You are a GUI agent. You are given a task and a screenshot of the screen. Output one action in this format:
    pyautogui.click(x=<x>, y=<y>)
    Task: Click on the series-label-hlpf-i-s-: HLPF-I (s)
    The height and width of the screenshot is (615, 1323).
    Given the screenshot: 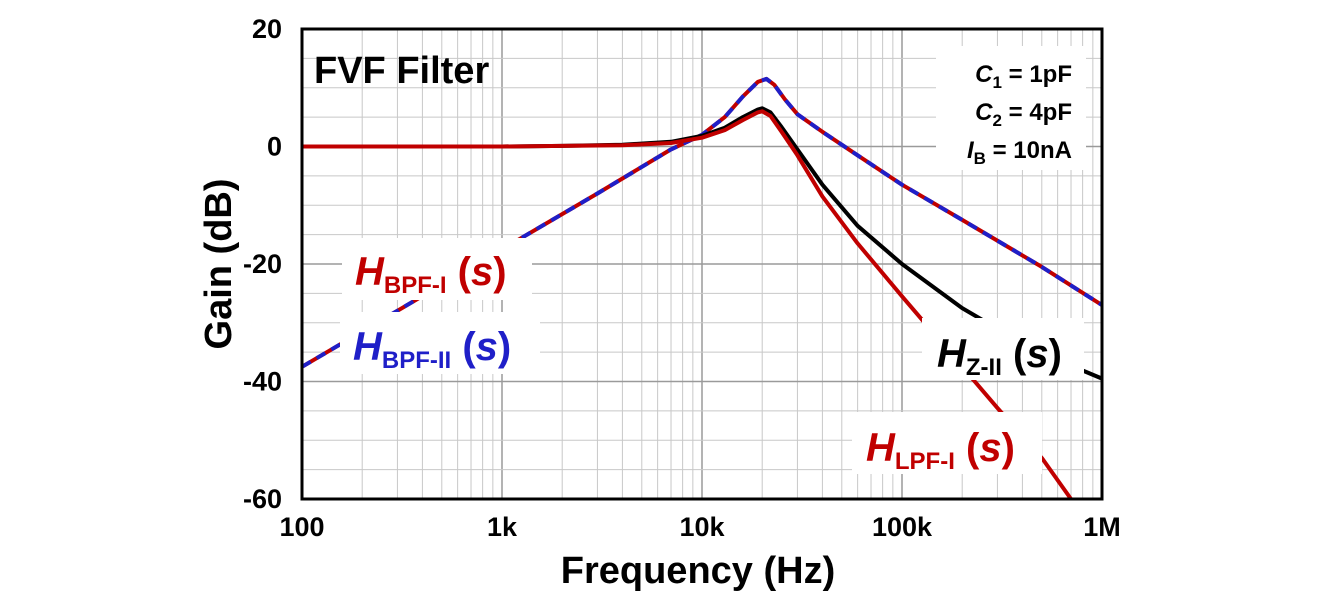 What is the action you would take?
    pyautogui.click(x=940, y=450)
    